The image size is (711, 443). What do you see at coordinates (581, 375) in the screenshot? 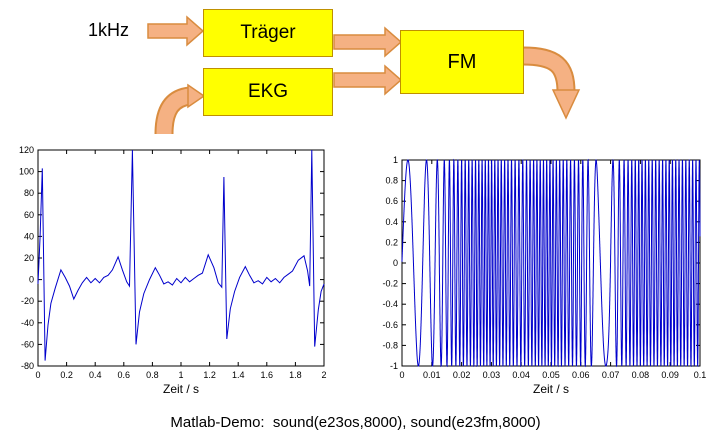
I see `svg-text: 0.06` at bounding box center [581, 375].